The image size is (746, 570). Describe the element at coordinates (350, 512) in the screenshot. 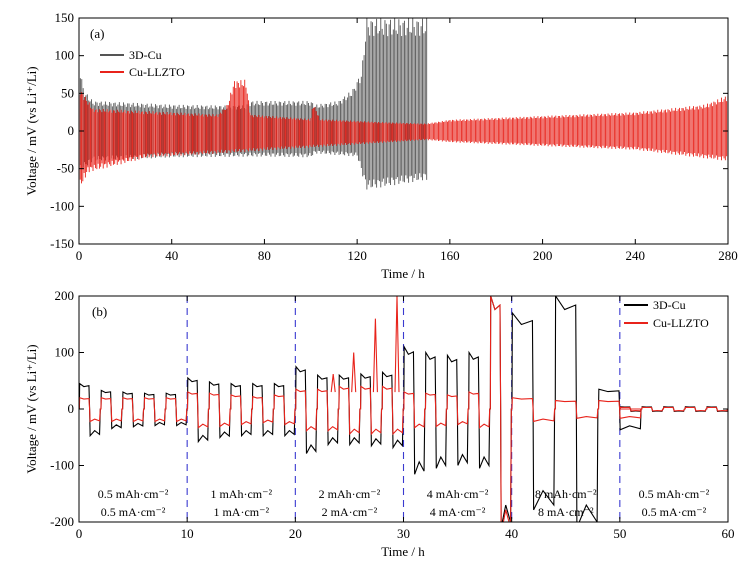

I see `panel-b-segment-current: 2 mA·cm⁻²` at that location.